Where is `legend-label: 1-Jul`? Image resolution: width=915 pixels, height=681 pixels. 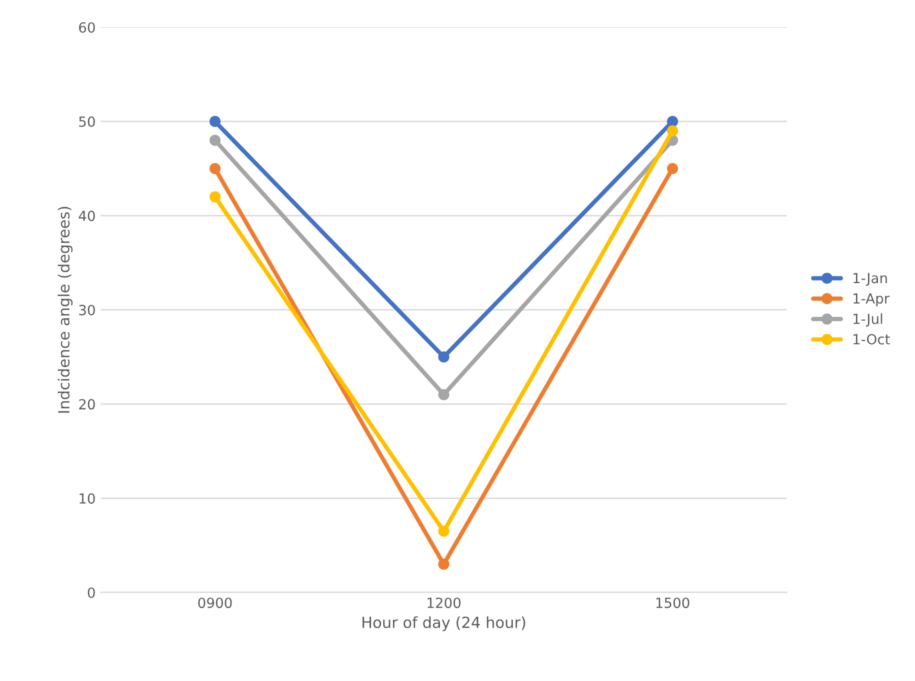 legend-label: 1-Jul is located at coordinates (868, 320).